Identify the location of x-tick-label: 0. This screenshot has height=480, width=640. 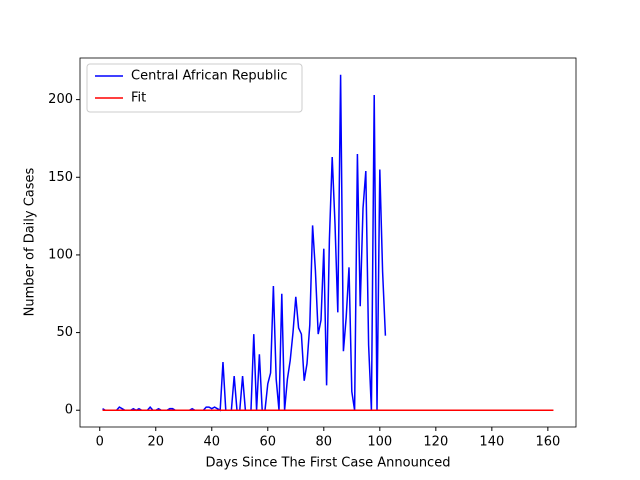
(100, 442).